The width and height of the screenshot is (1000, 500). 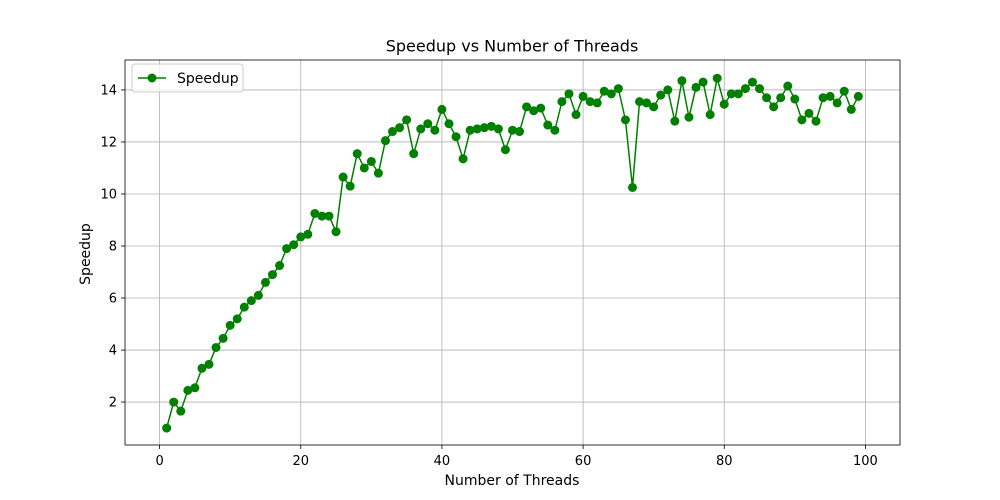 What do you see at coordinates (300, 461) in the screenshot?
I see `x-tick-label: 20` at bounding box center [300, 461].